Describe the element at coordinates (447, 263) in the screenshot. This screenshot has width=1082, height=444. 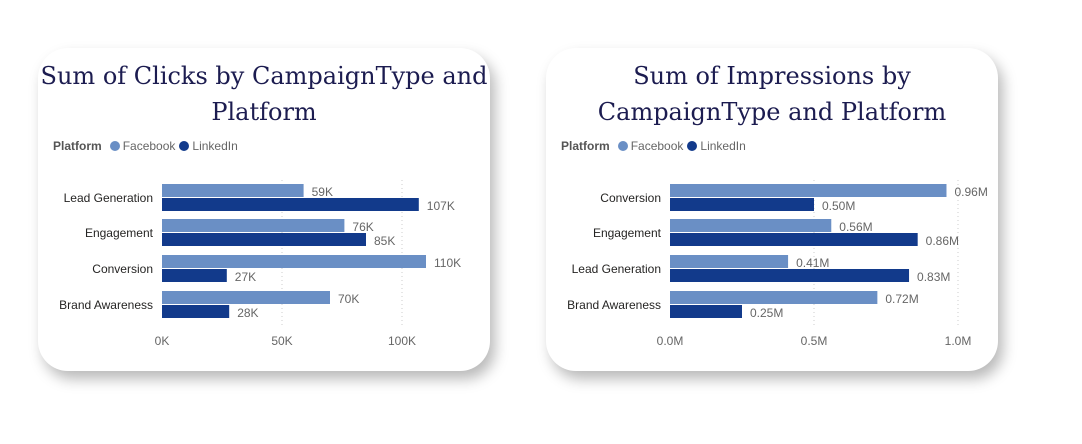
I see `data-label: 110K` at that location.